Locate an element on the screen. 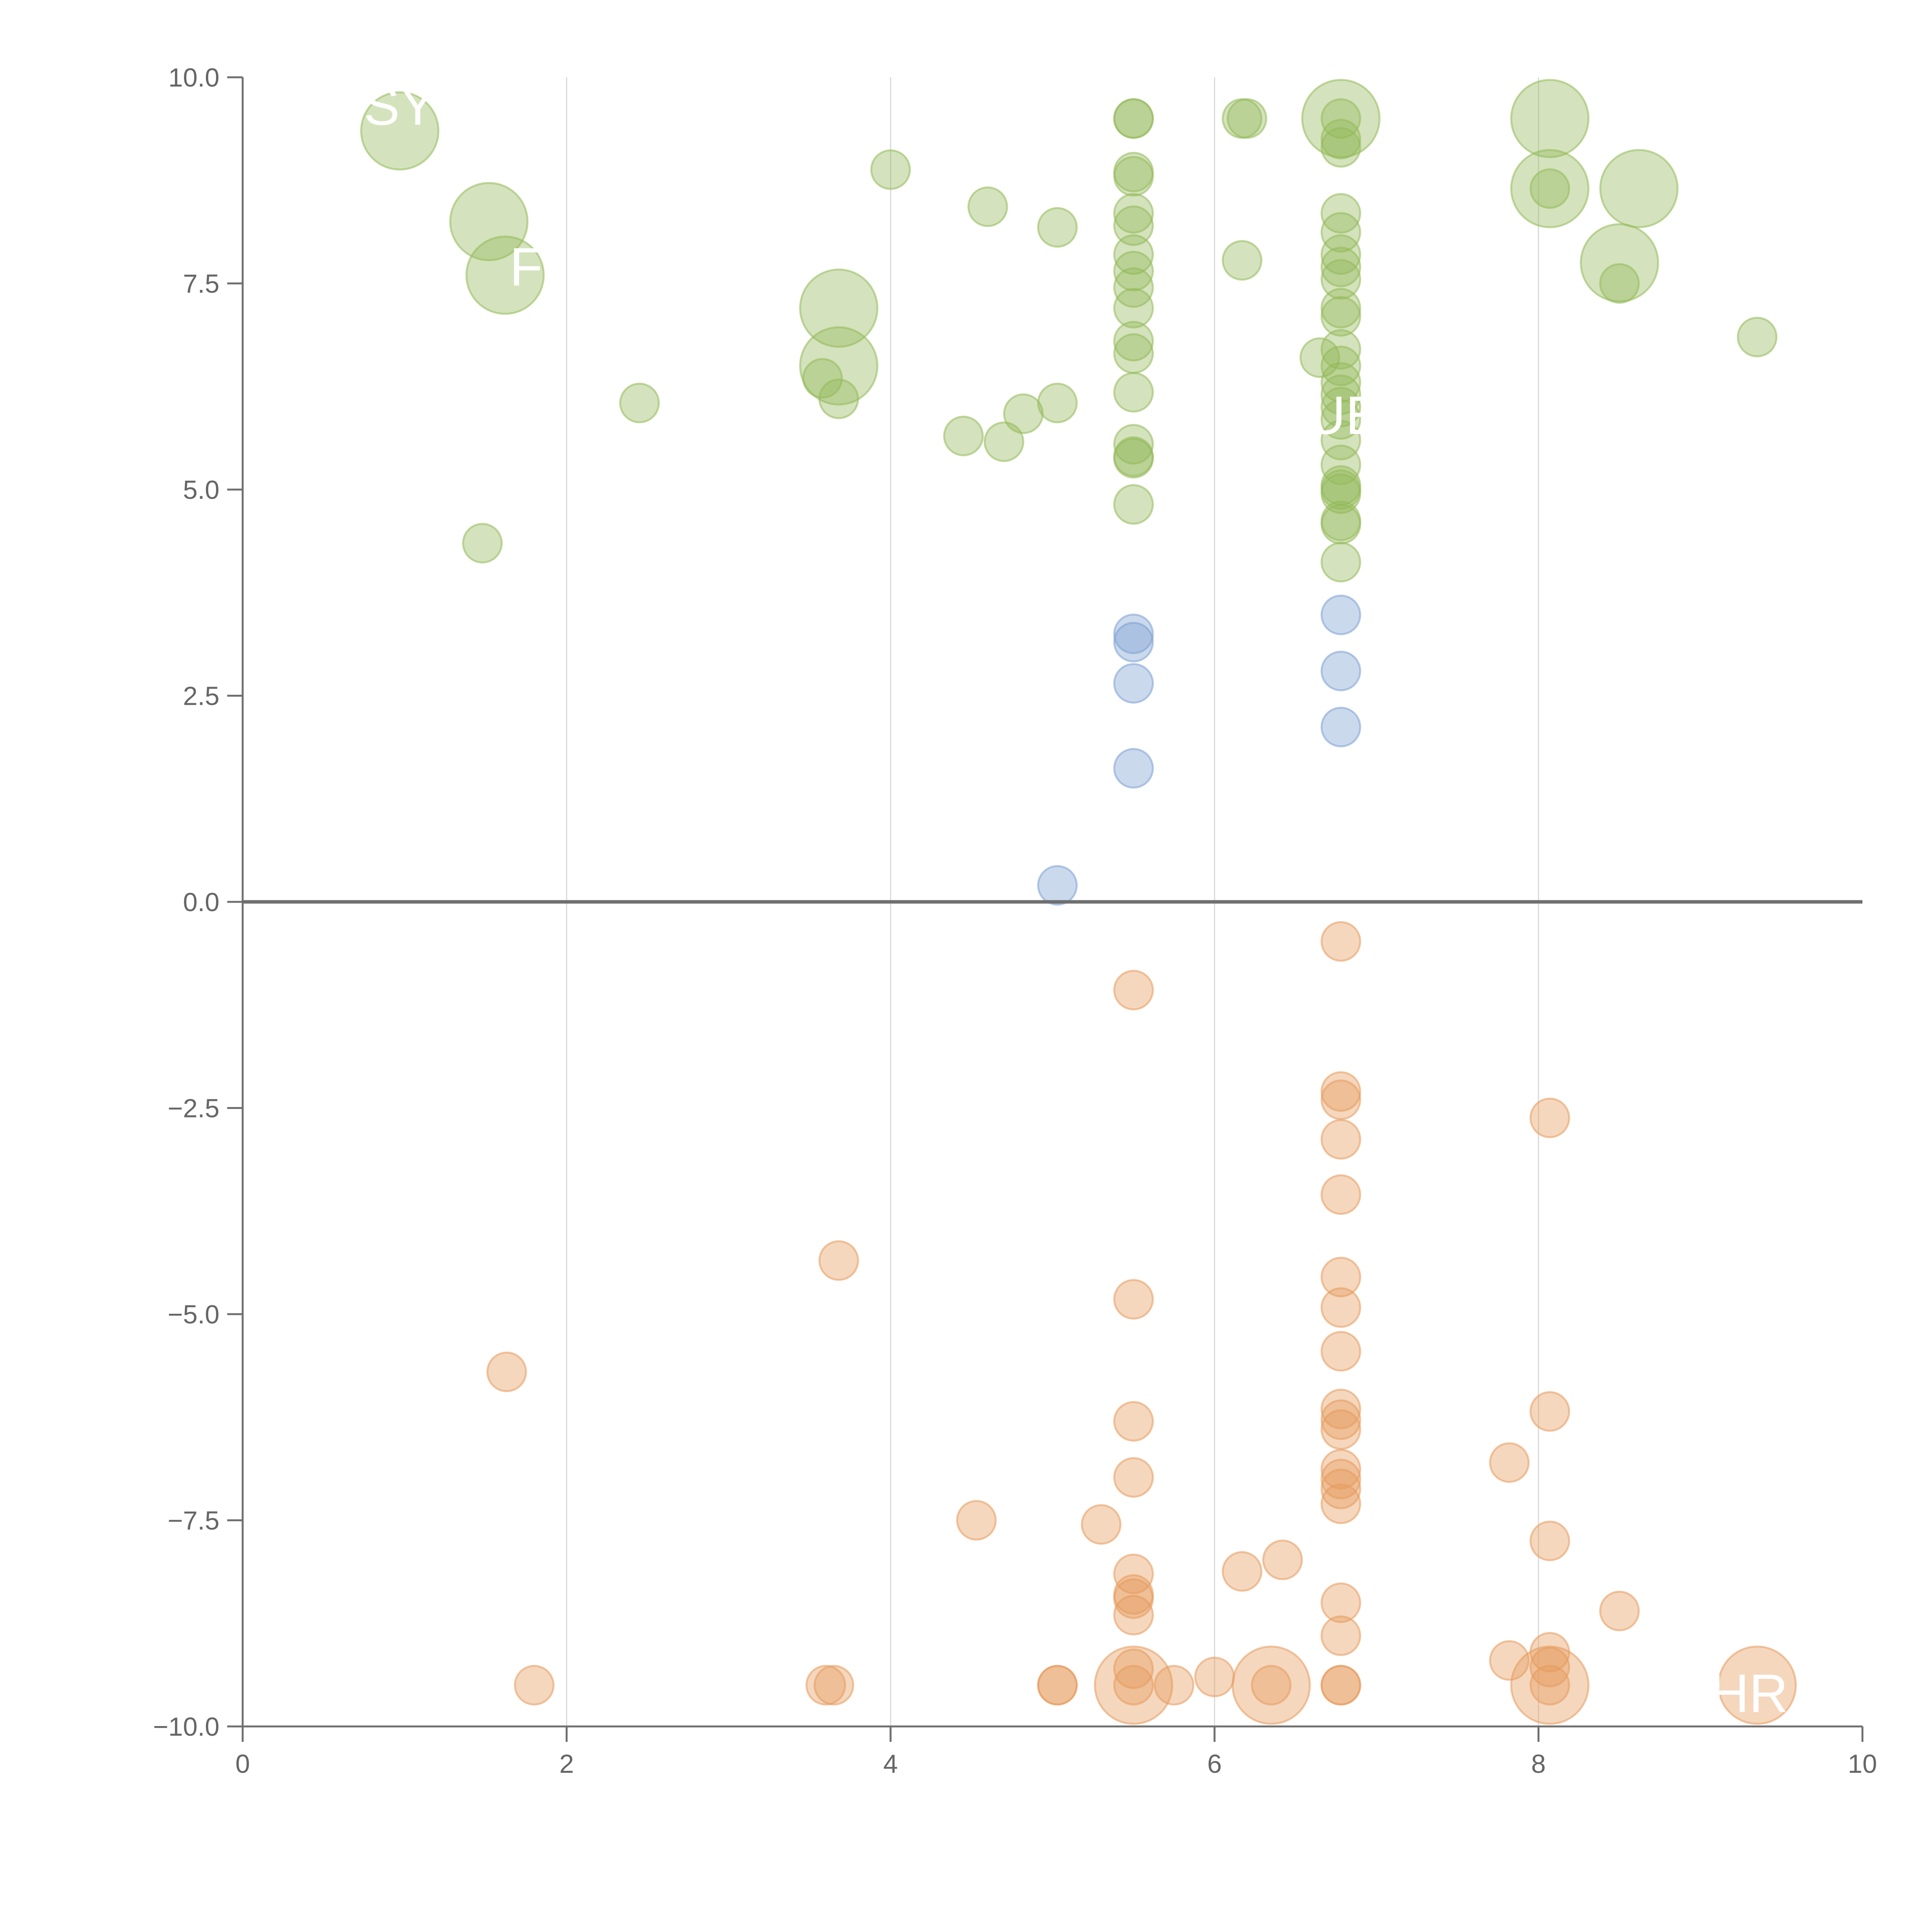  y-tick-label: −2.5 is located at coordinates (193, 1108).